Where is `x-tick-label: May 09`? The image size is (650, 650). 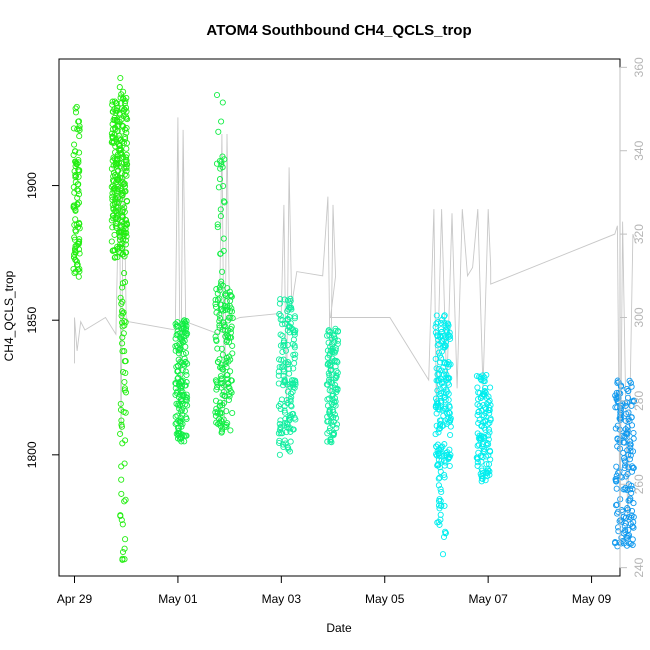
x-tick-label: May 09 is located at coordinates (592, 599).